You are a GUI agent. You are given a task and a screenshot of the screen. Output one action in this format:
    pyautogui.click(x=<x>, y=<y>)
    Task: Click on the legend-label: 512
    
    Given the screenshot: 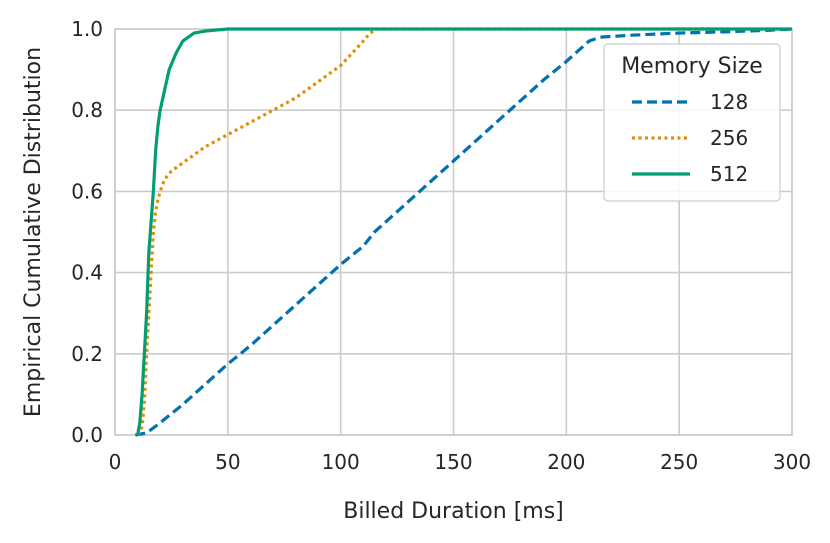 What is the action you would take?
    pyautogui.click(x=729, y=174)
    